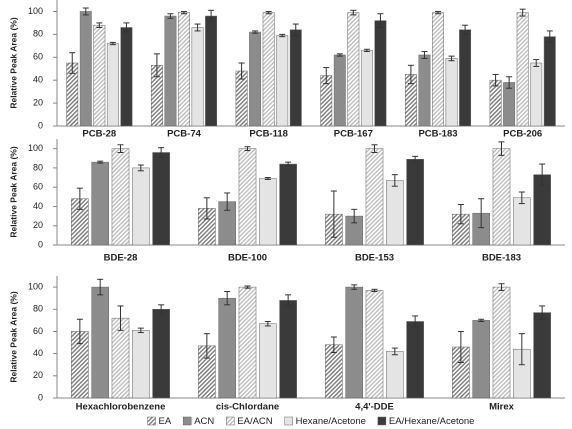  What do you see at coordinates (268, 134) in the screenshot?
I see `x-tick-label: PCB-118` at bounding box center [268, 134].